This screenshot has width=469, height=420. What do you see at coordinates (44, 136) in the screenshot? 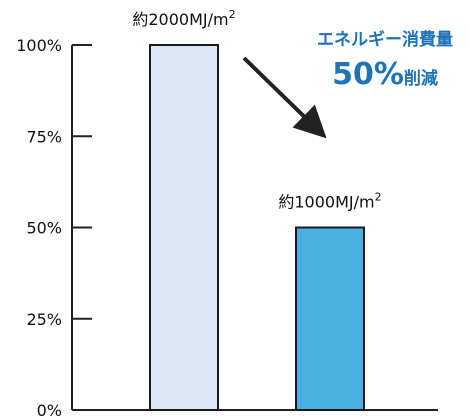
I see `y-tick-label: 75%` at bounding box center [44, 136].